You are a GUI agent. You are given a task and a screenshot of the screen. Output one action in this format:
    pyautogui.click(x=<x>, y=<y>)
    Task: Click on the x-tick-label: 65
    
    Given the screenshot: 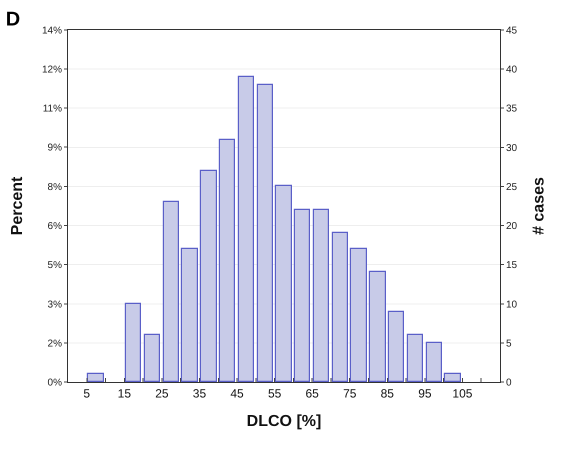 What is the action you would take?
    pyautogui.click(x=312, y=393)
    